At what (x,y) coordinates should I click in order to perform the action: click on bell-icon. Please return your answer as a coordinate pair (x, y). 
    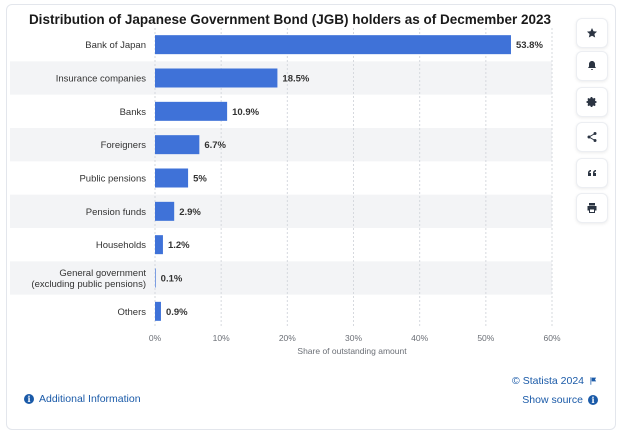
    Looking at the image, I should click on (592, 65).